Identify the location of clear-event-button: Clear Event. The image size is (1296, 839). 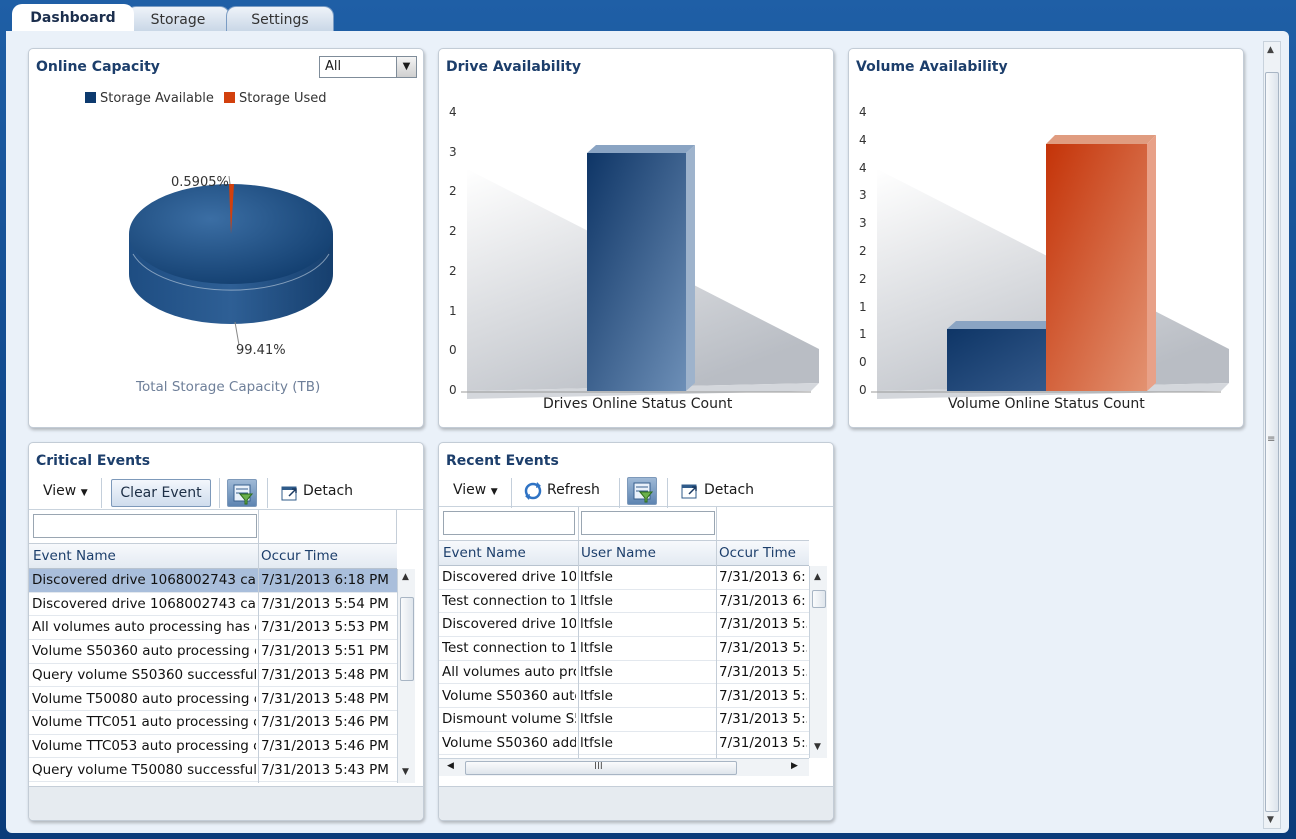
(161, 493).